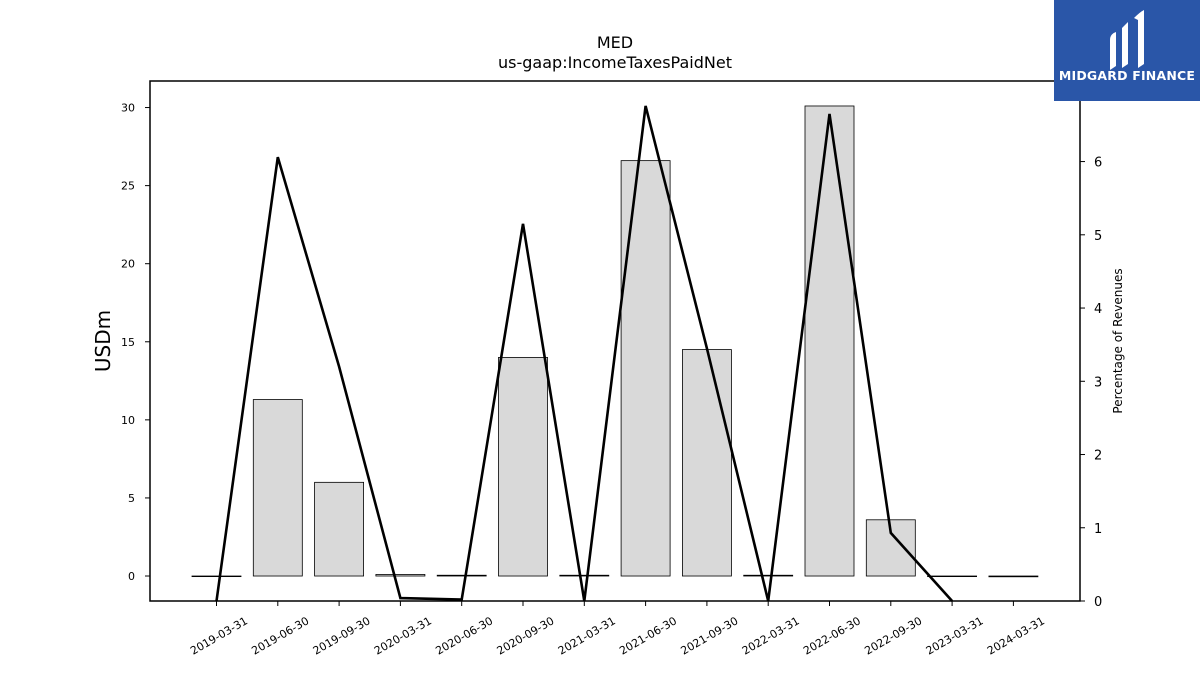  Describe the element at coordinates (615, 62) in the screenshot. I see `chart-subtitle: us-gaap:IncomeTaxesPaidNet` at that location.